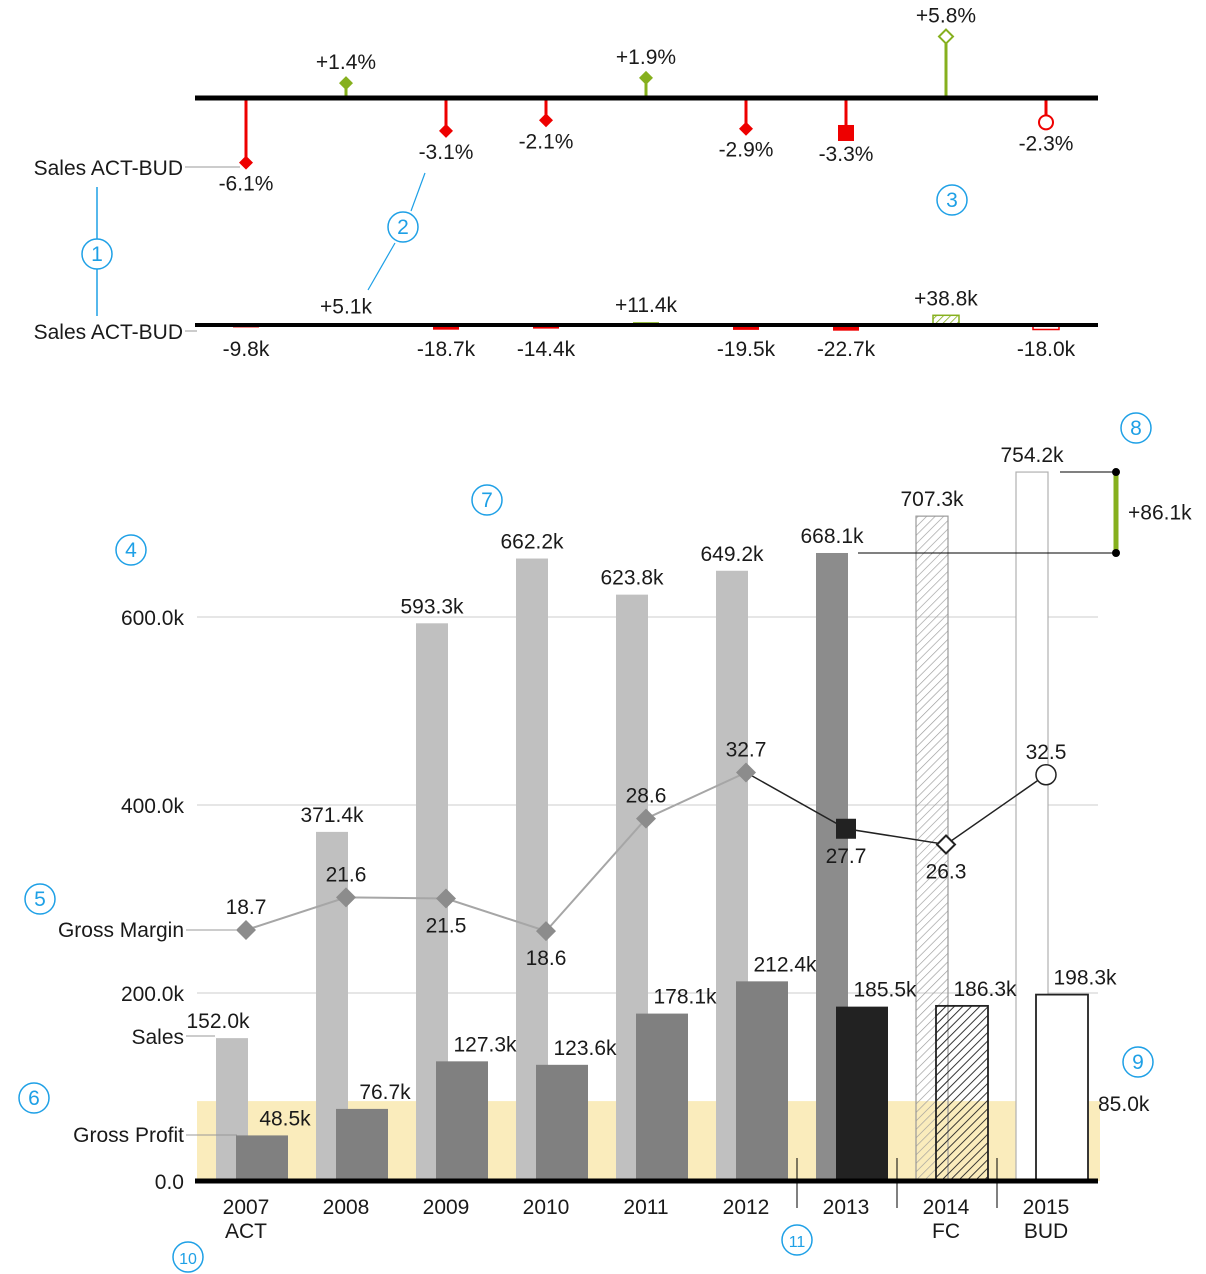 Image resolution: width=1206 pixels, height=1274 pixels. What do you see at coordinates (932, 499) in the screenshot?
I see `sales-value-label: 707.3k` at bounding box center [932, 499].